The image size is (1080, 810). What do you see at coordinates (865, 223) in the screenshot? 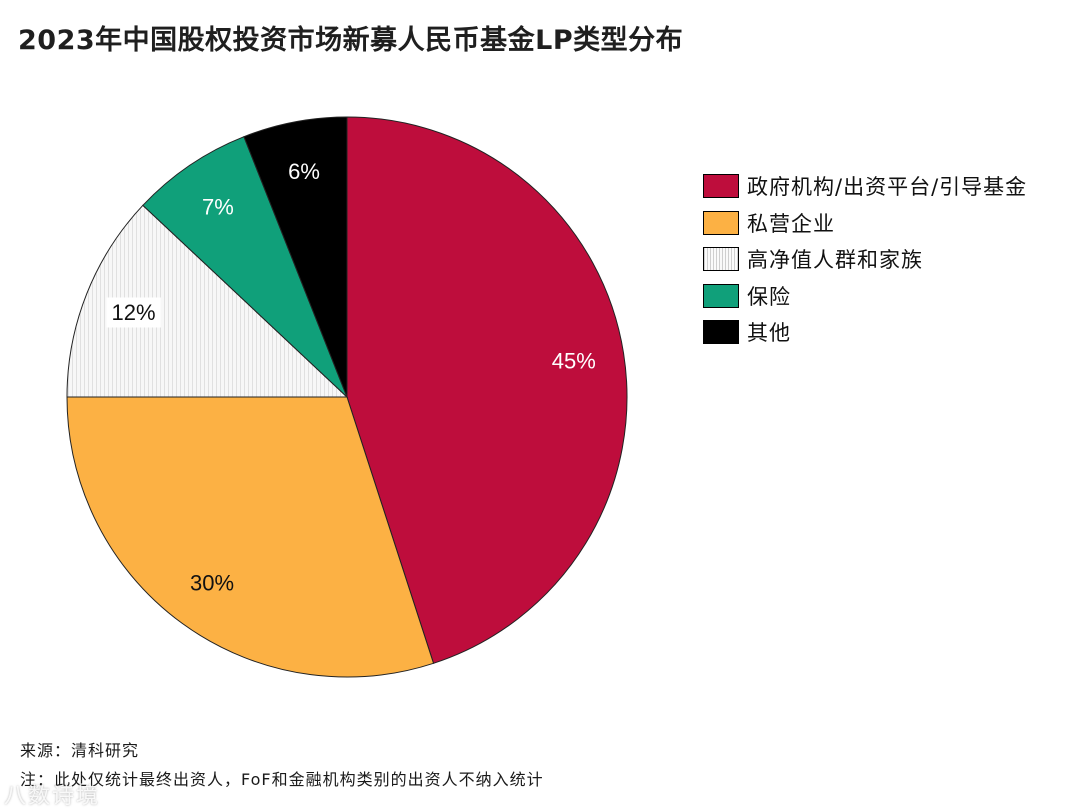
I see `legend-item-private-enterprise: 私营企业` at bounding box center [865, 223].